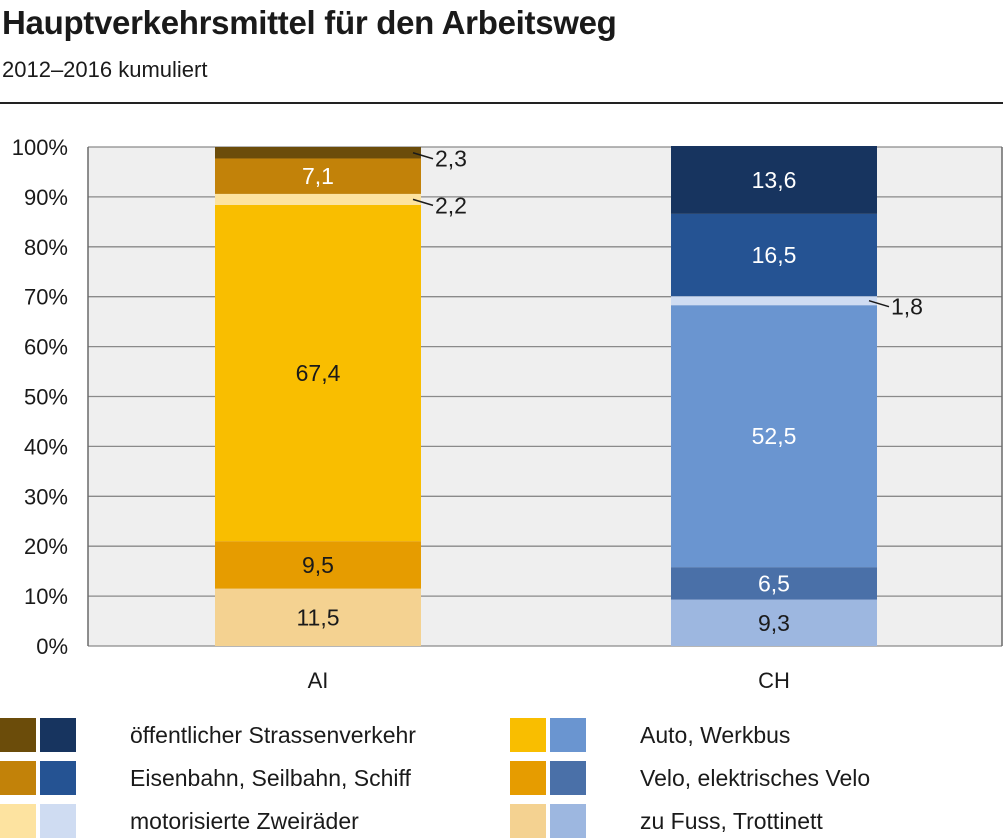 The height and width of the screenshot is (840, 1003). Describe the element at coordinates (46, 247) in the screenshot. I see `y-tick-label: 80%` at that location.